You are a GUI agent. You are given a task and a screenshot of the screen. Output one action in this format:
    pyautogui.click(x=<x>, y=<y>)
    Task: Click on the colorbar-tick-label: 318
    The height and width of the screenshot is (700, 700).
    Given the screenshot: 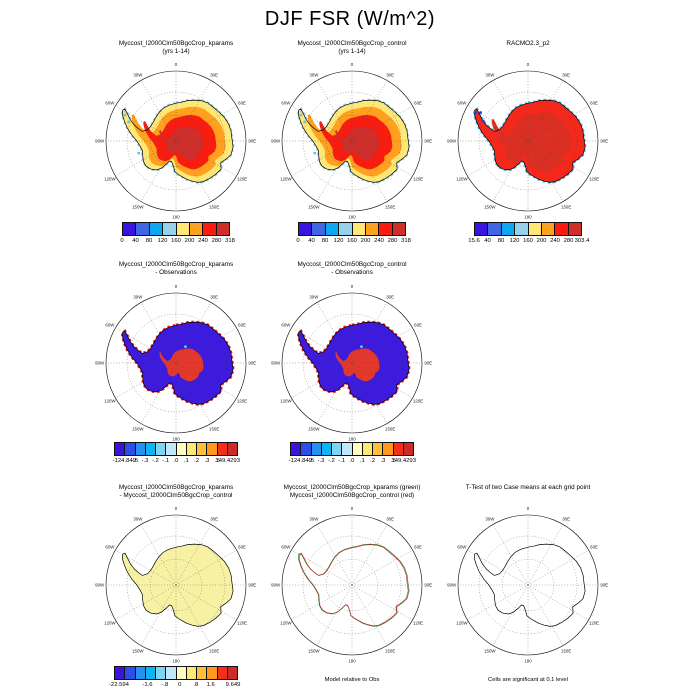 What is the action you would take?
    pyautogui.click(x=406, y=241)
    